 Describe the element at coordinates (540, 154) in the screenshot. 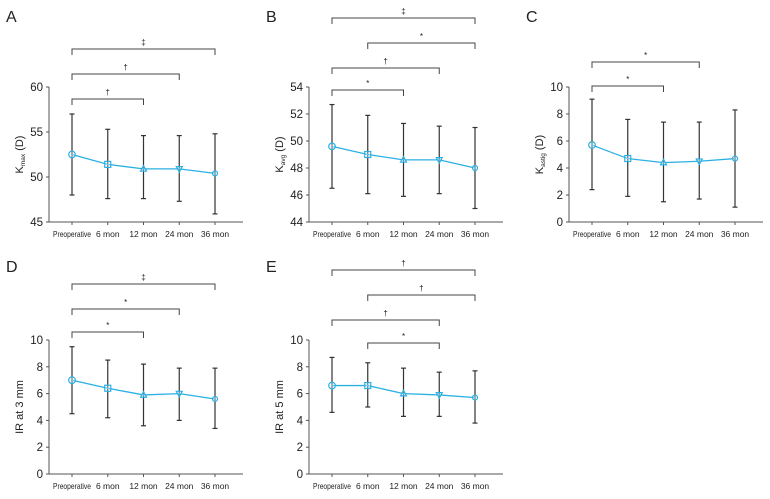

I see `y-axis-label: Kastig (D)` at that location.